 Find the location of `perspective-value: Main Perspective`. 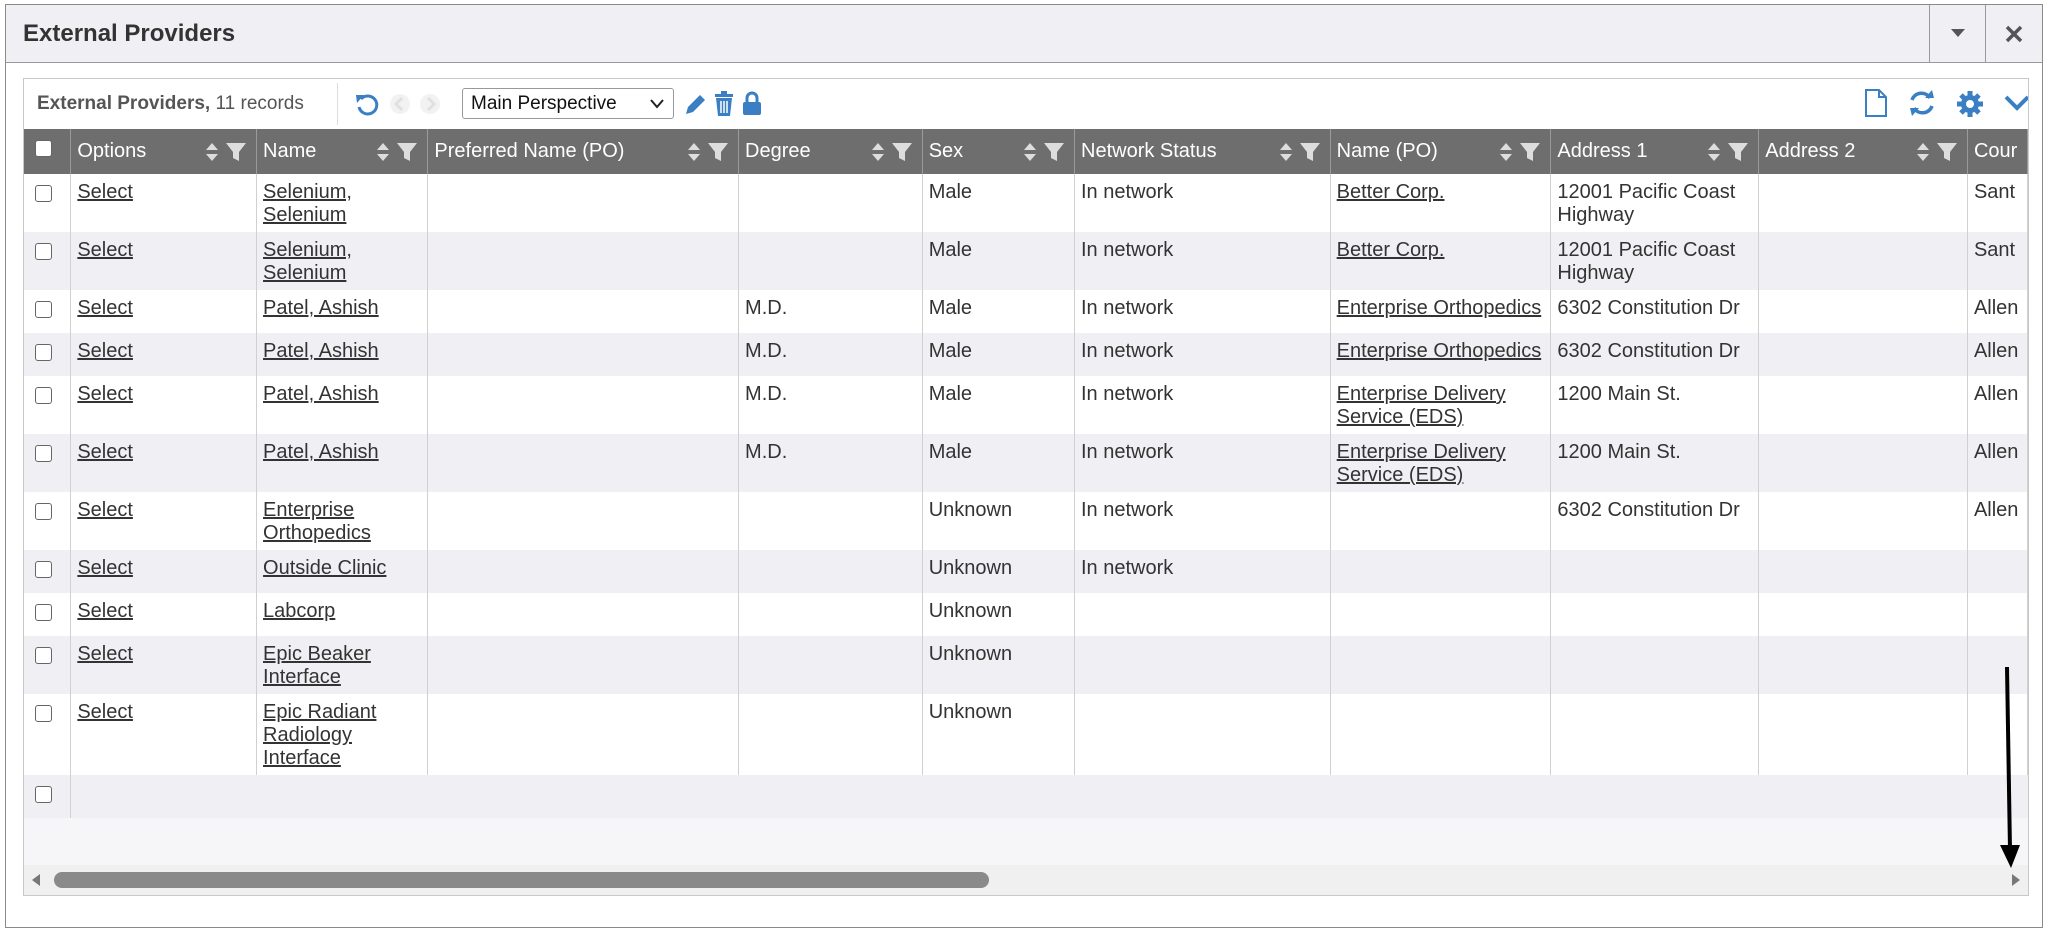

perspective-value: Main Perspective is located at coordinates (544, 103).